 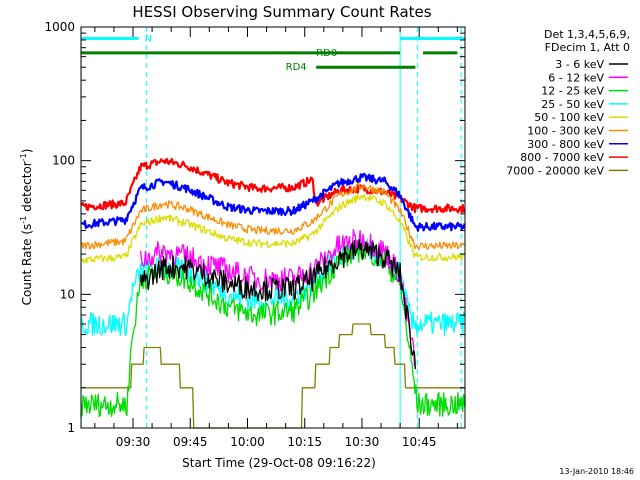 I want to click on y-axis-title: Count Rate (s-1 detector-1), so click(x=26, y=227).